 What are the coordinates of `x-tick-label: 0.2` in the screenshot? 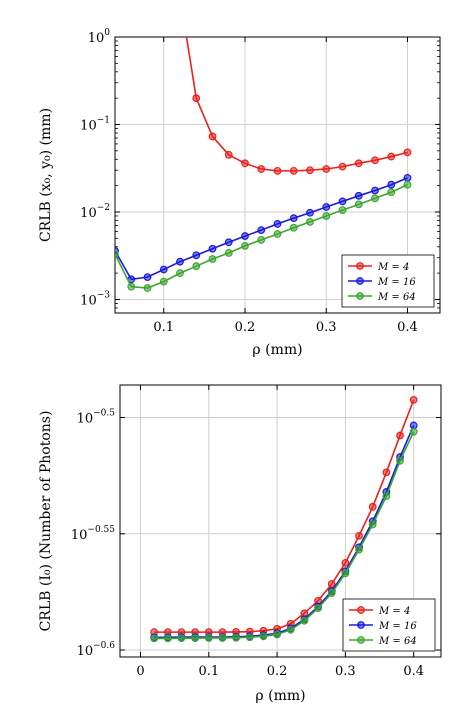 It's located at (245, 327).